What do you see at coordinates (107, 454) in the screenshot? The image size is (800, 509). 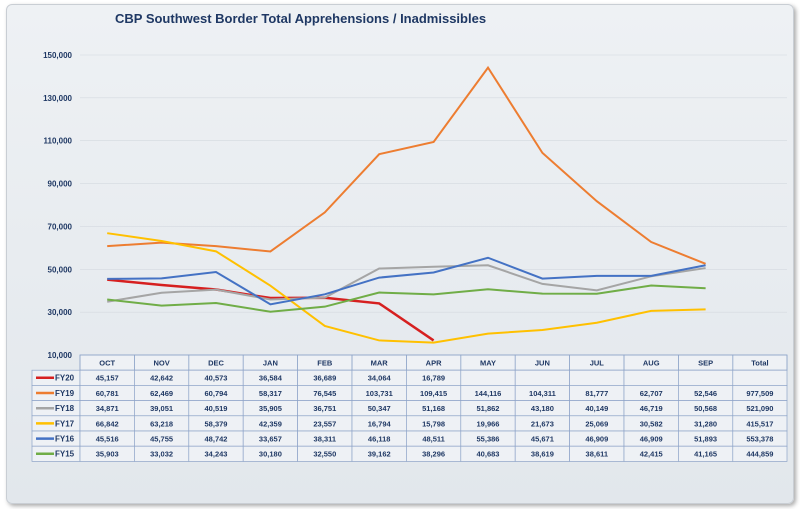 I see `data-label: 35,903` at bounding box center [107, 454].